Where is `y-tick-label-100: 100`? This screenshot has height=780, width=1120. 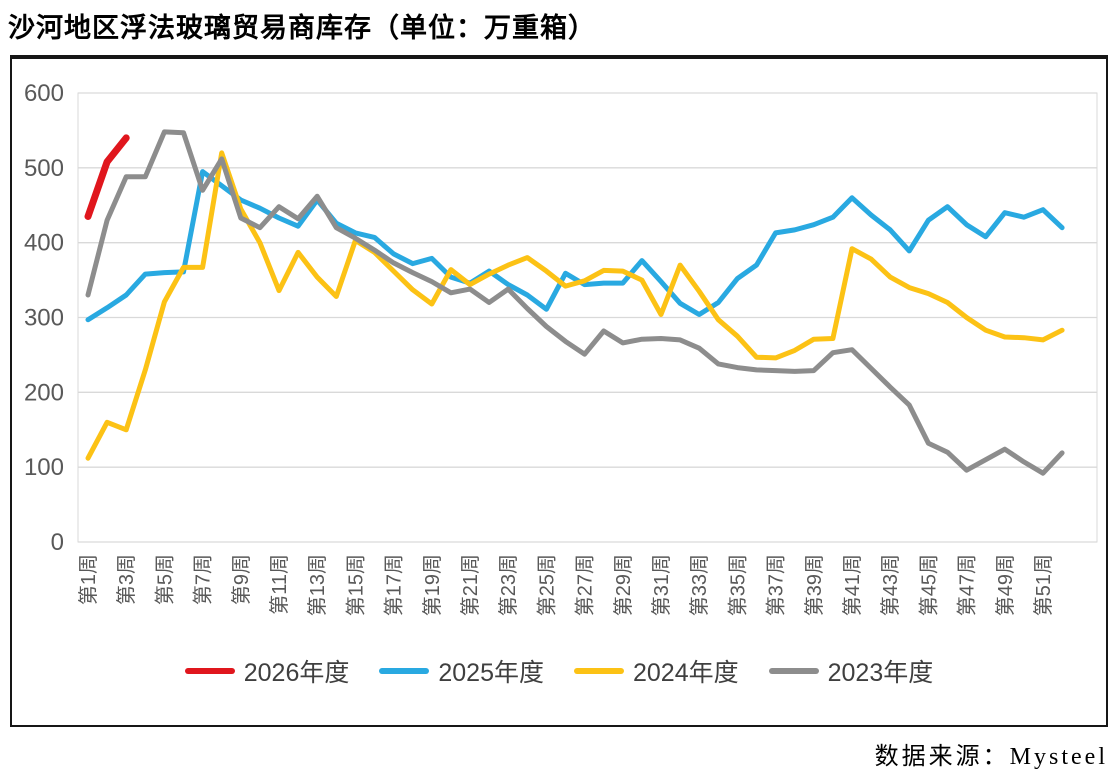 y-tick-label-100: 100 is located at coordinates (44, 467).